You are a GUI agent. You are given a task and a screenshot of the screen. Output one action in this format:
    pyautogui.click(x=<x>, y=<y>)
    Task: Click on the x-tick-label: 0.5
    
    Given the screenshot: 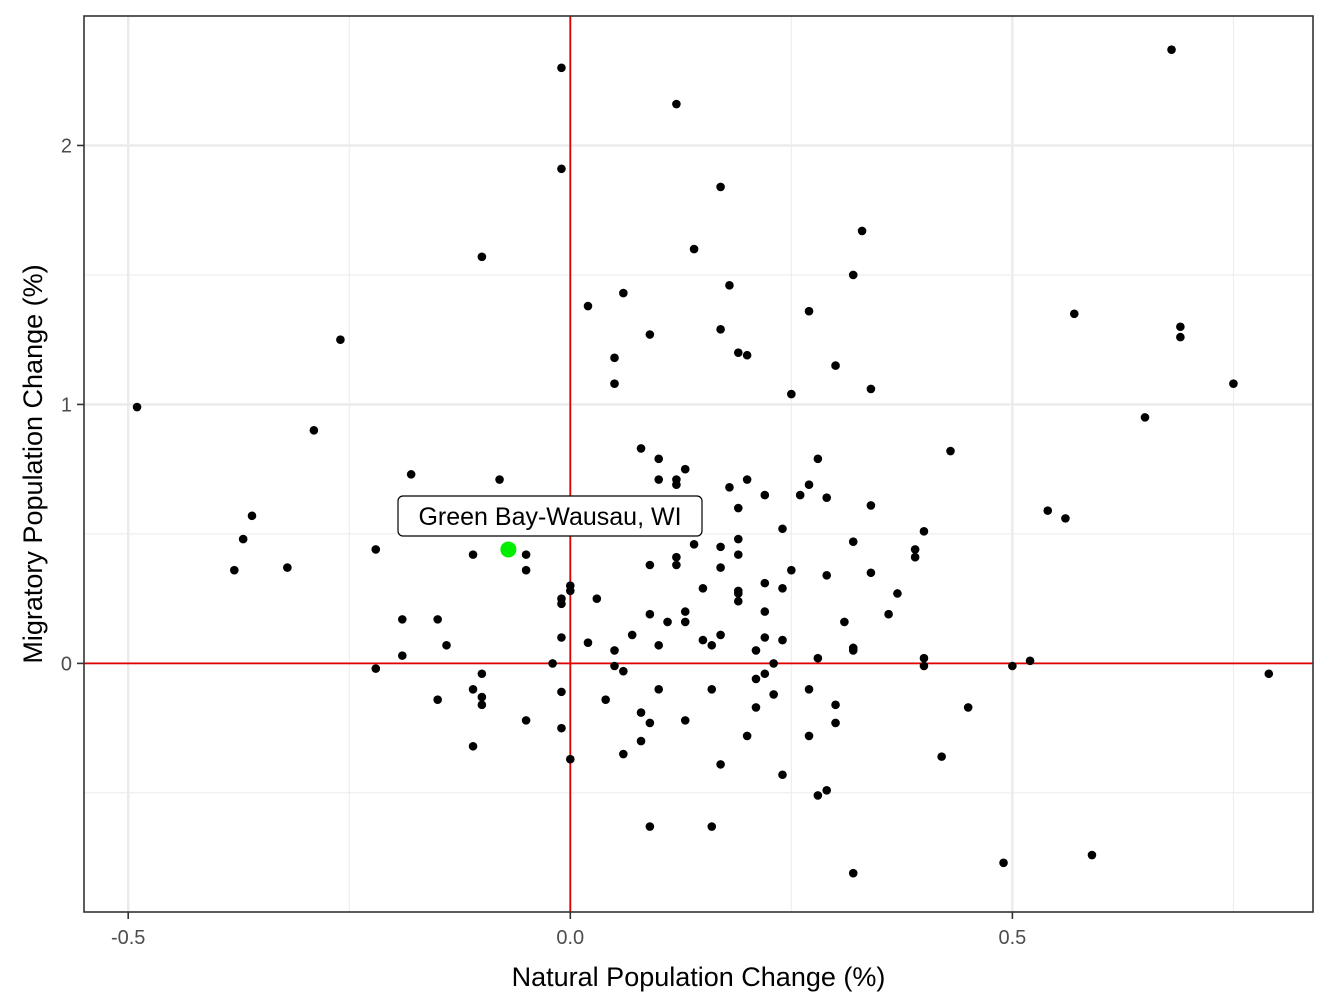 What is the action you would take?
    pyautogui.click(x=1012, y=938)
    